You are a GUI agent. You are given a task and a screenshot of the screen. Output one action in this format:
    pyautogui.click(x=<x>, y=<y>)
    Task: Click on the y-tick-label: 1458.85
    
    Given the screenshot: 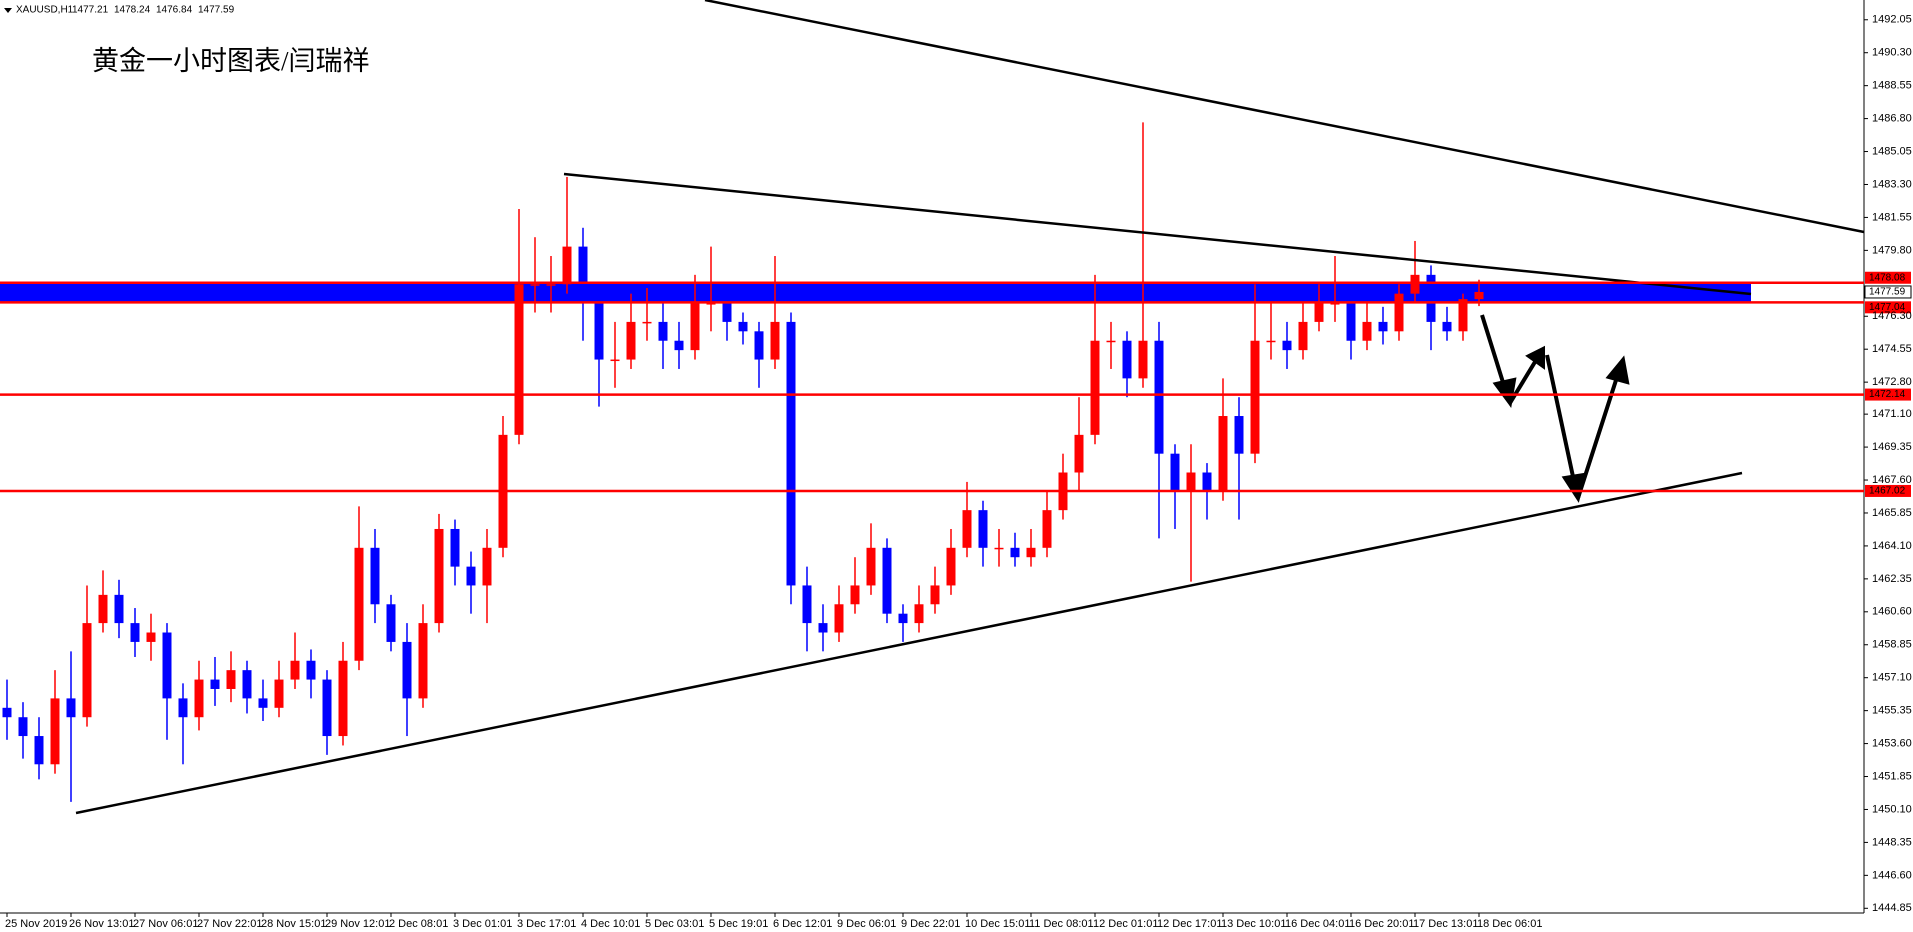 What is the action you would take?
    pyautogui.click(x=1892, y=645)
    